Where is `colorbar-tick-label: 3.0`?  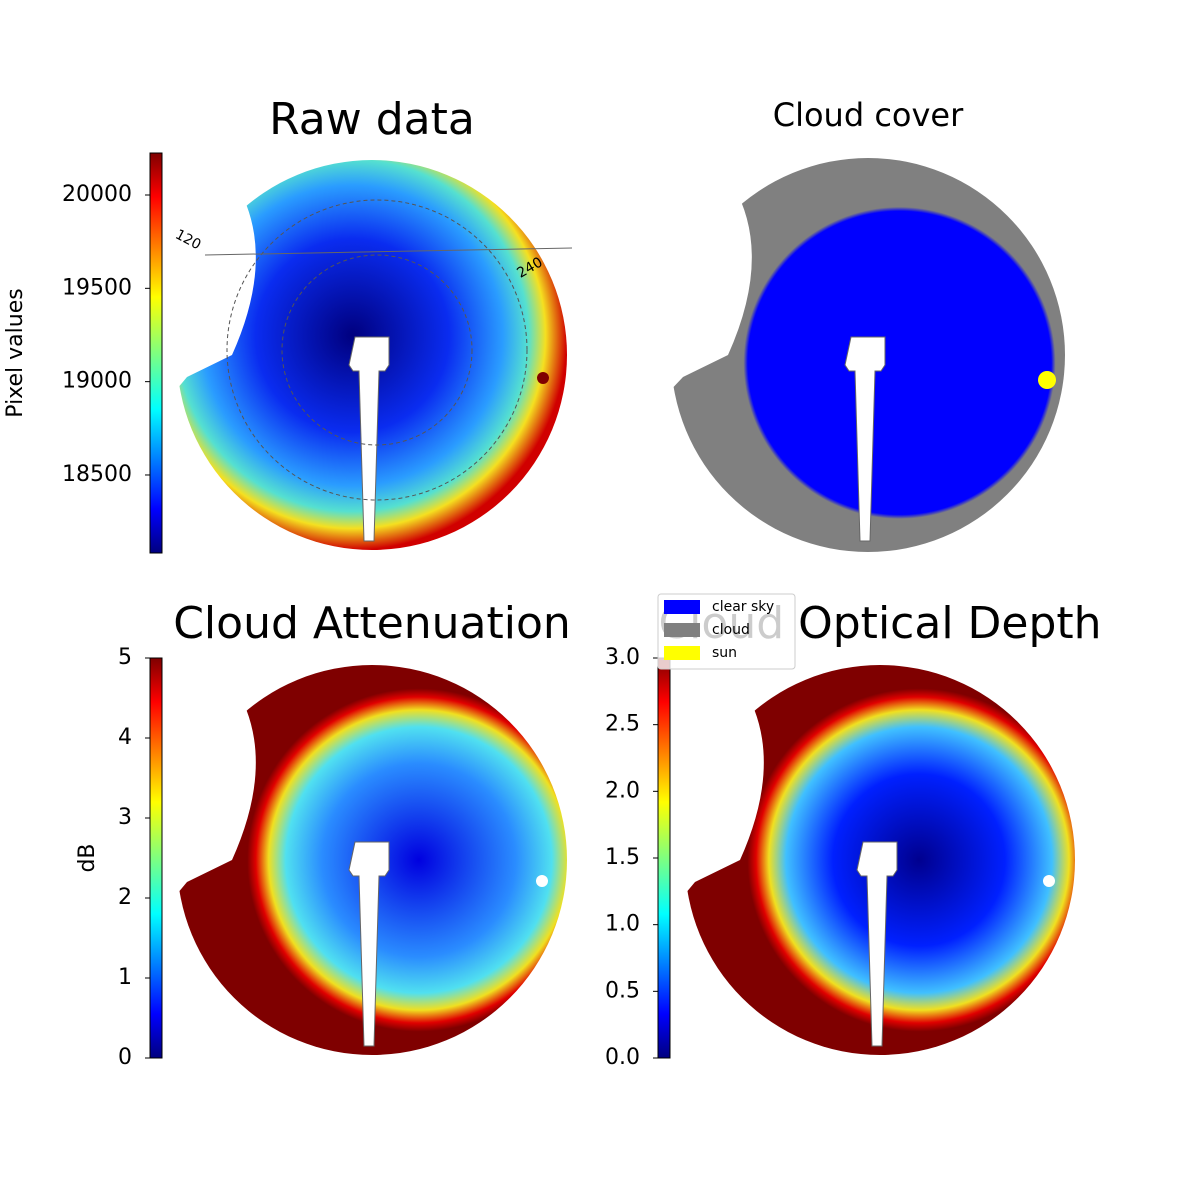
colorbar-tick-label: 3.0 is located at coordinates (622, 657).